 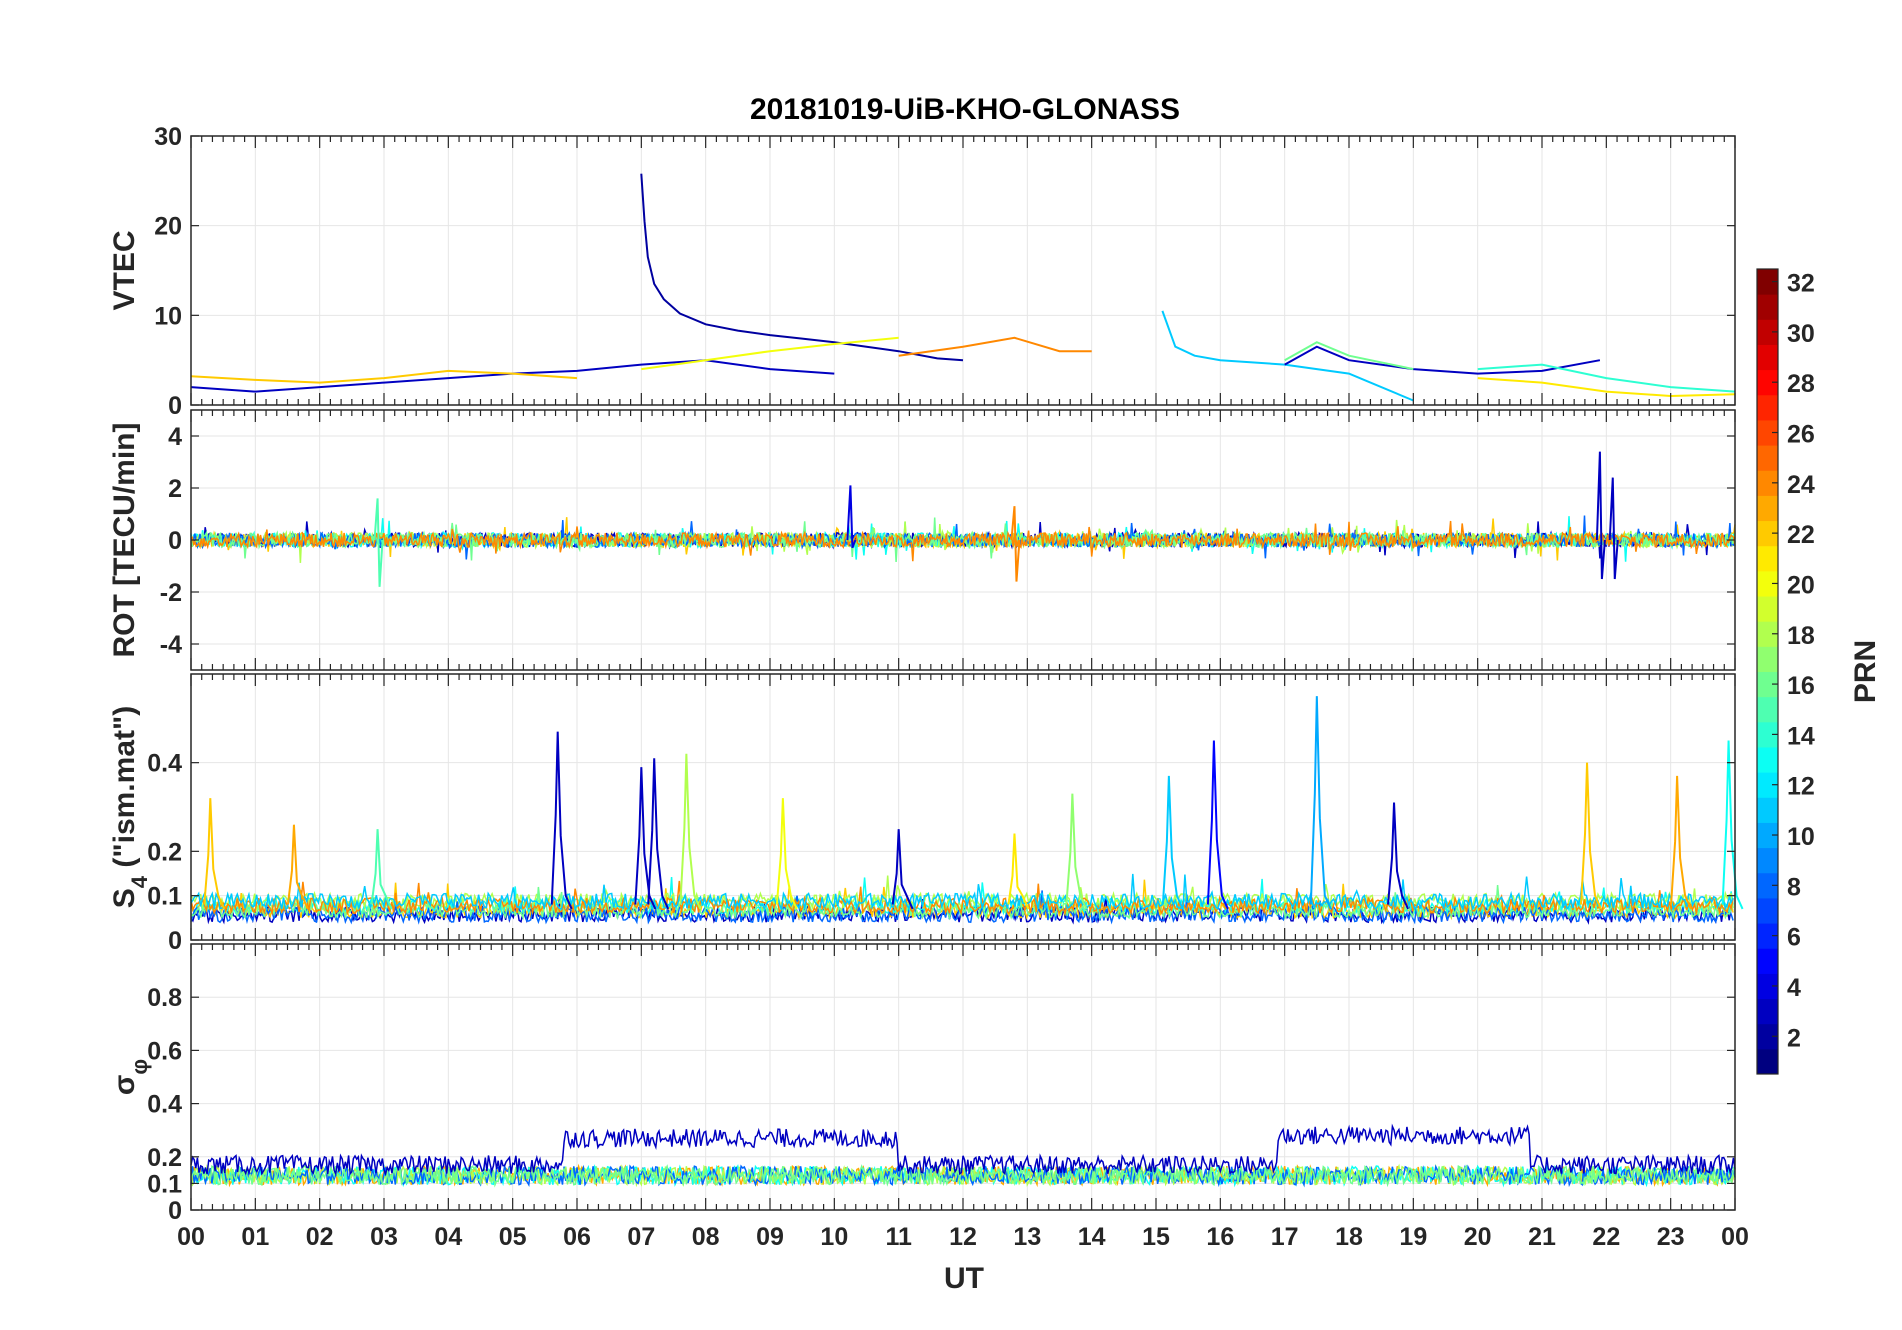 I want to click on y-tick-label: 0.2, so click(x=164, y=852).